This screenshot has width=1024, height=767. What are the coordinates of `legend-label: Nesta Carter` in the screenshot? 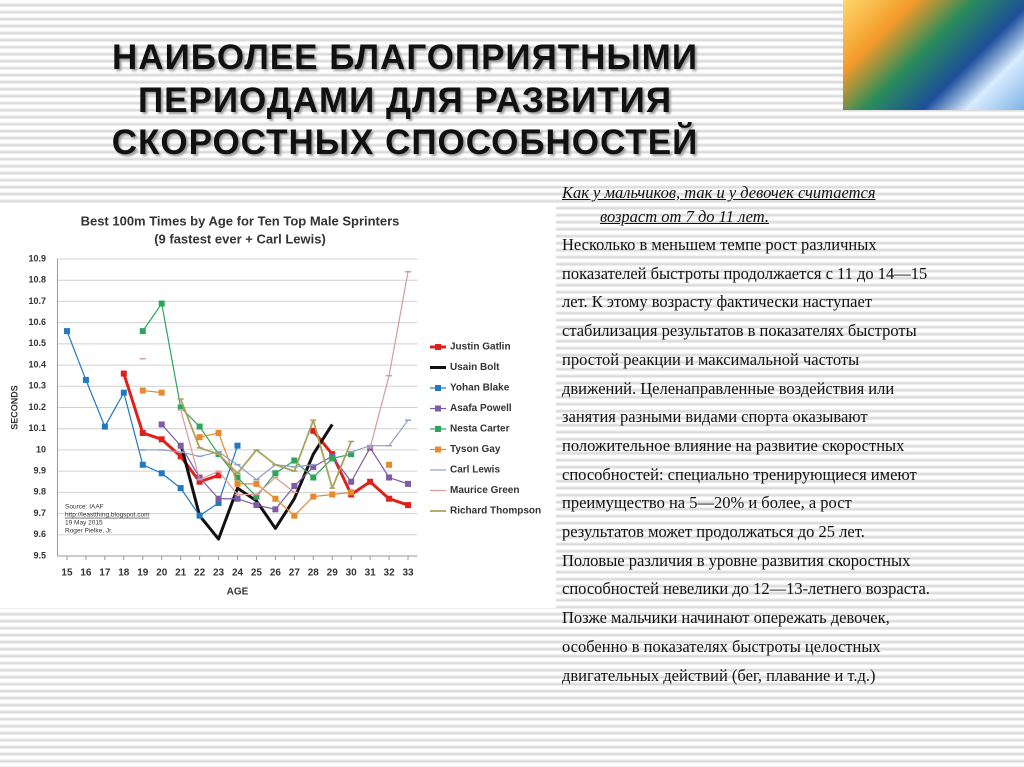 It's located at (480, 429).